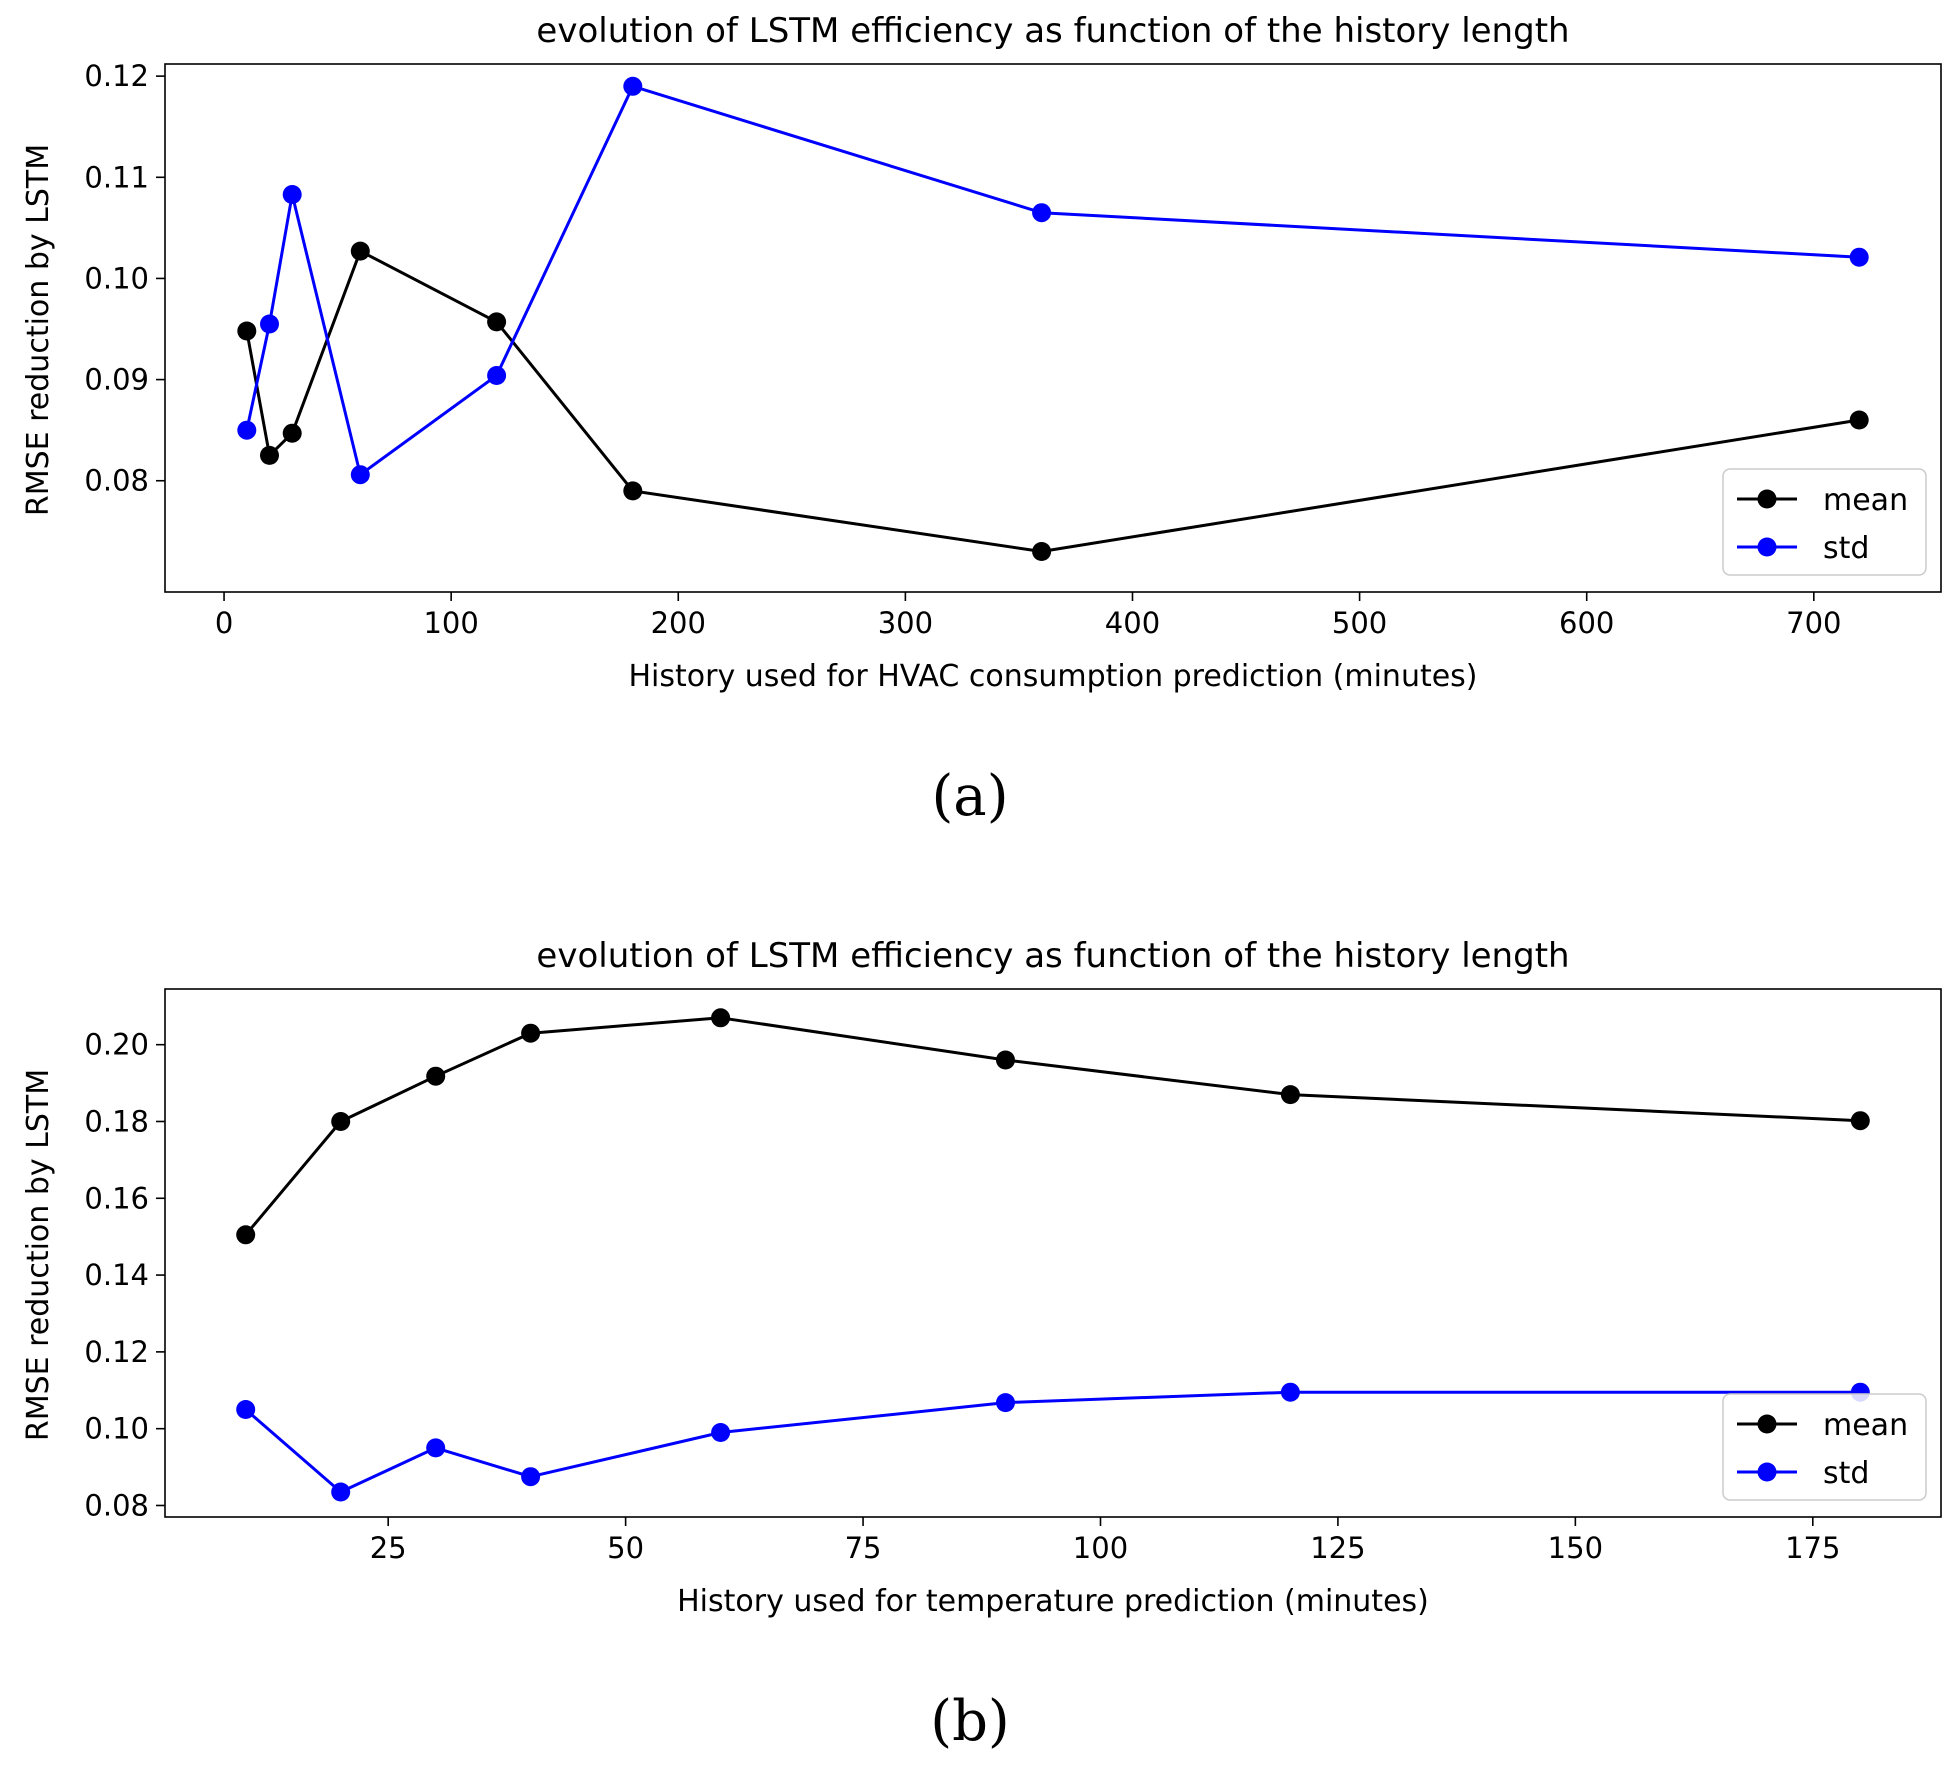  What do you see at coordinates (1813, 623) in the screenshot?
I see `x-tick-label: 700` at bounding box center [1813, 623].